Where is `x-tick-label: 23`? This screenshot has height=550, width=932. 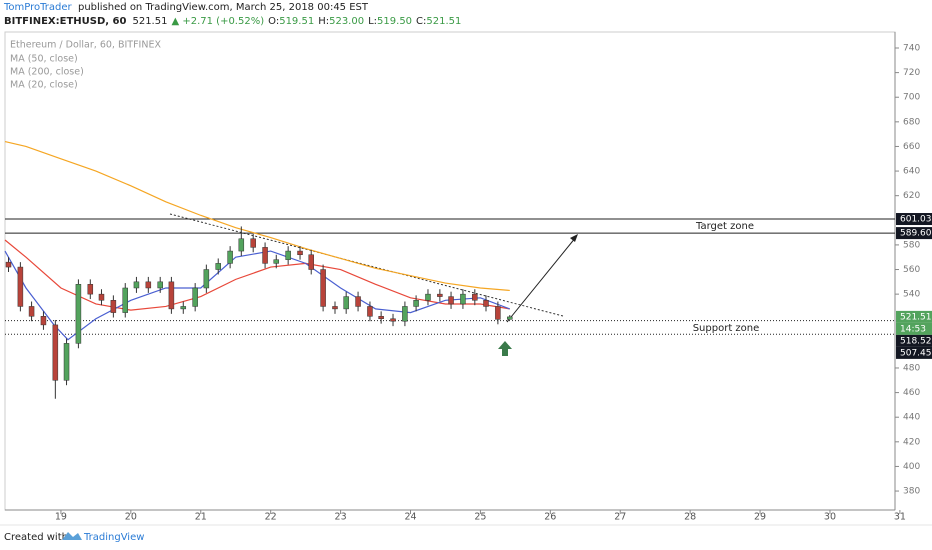 x-tick-label: 23 is located at coordinates (341, 517).